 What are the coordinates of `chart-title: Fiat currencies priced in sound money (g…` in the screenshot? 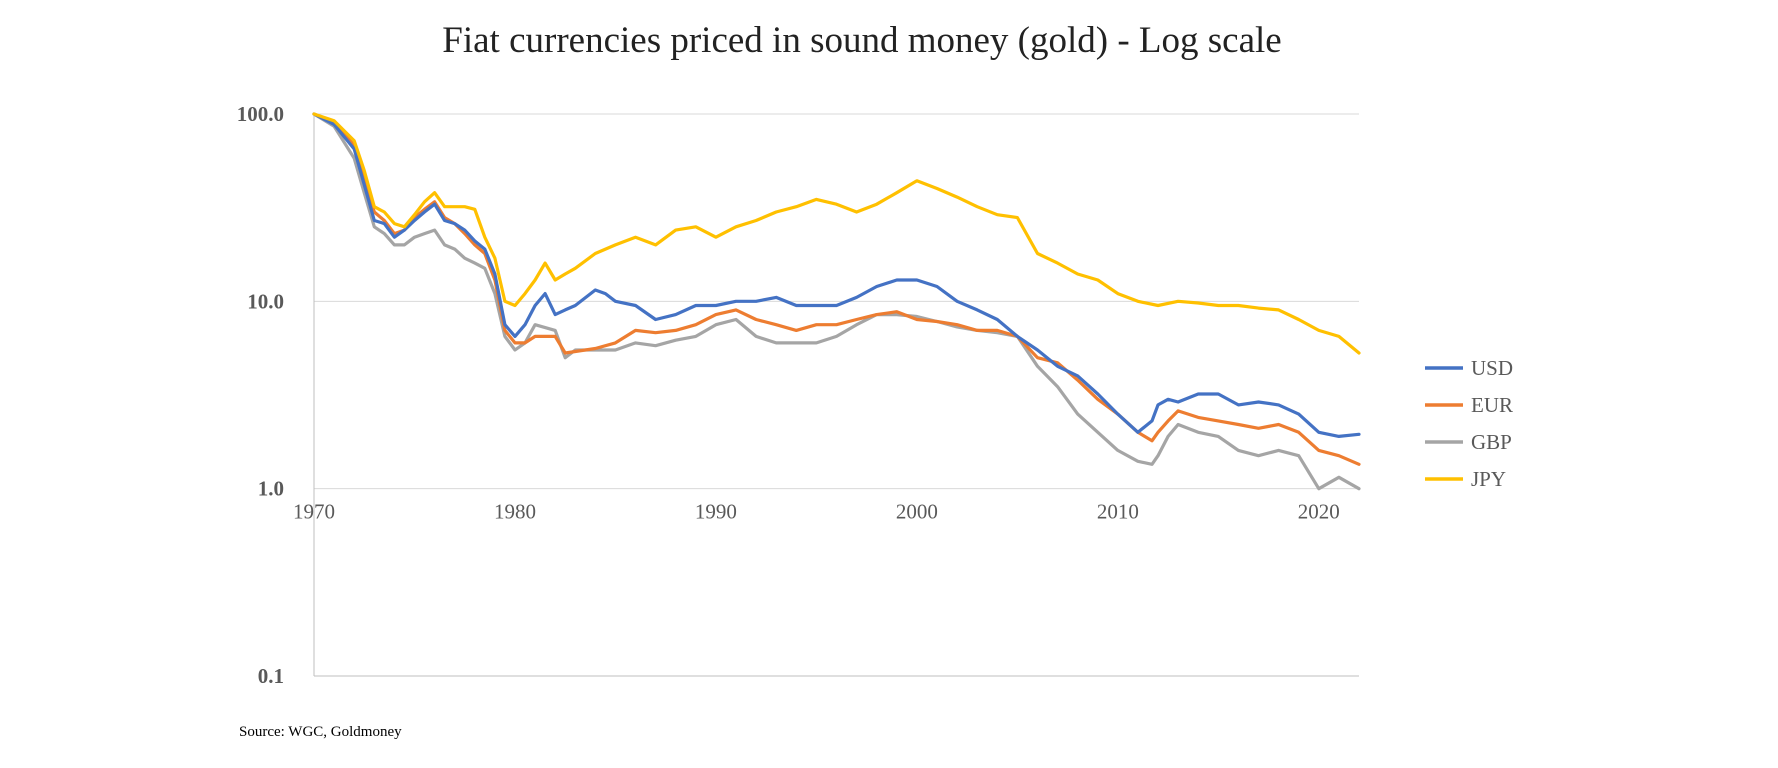 It's located at (861, 40).